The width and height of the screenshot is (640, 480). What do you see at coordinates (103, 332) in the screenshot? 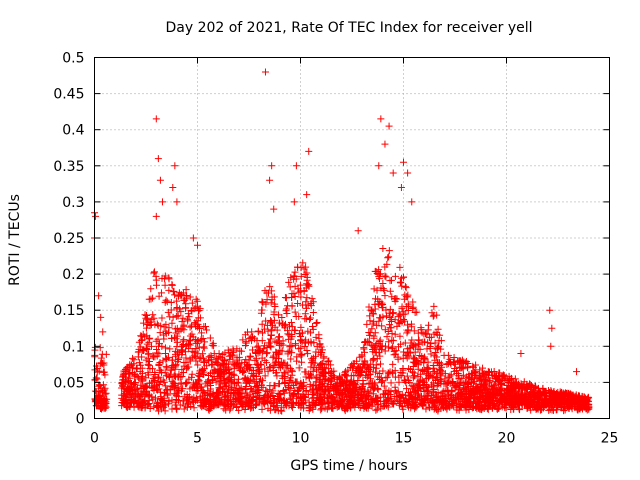
I see `data-point-outlier` at bounding box center [103, 332].